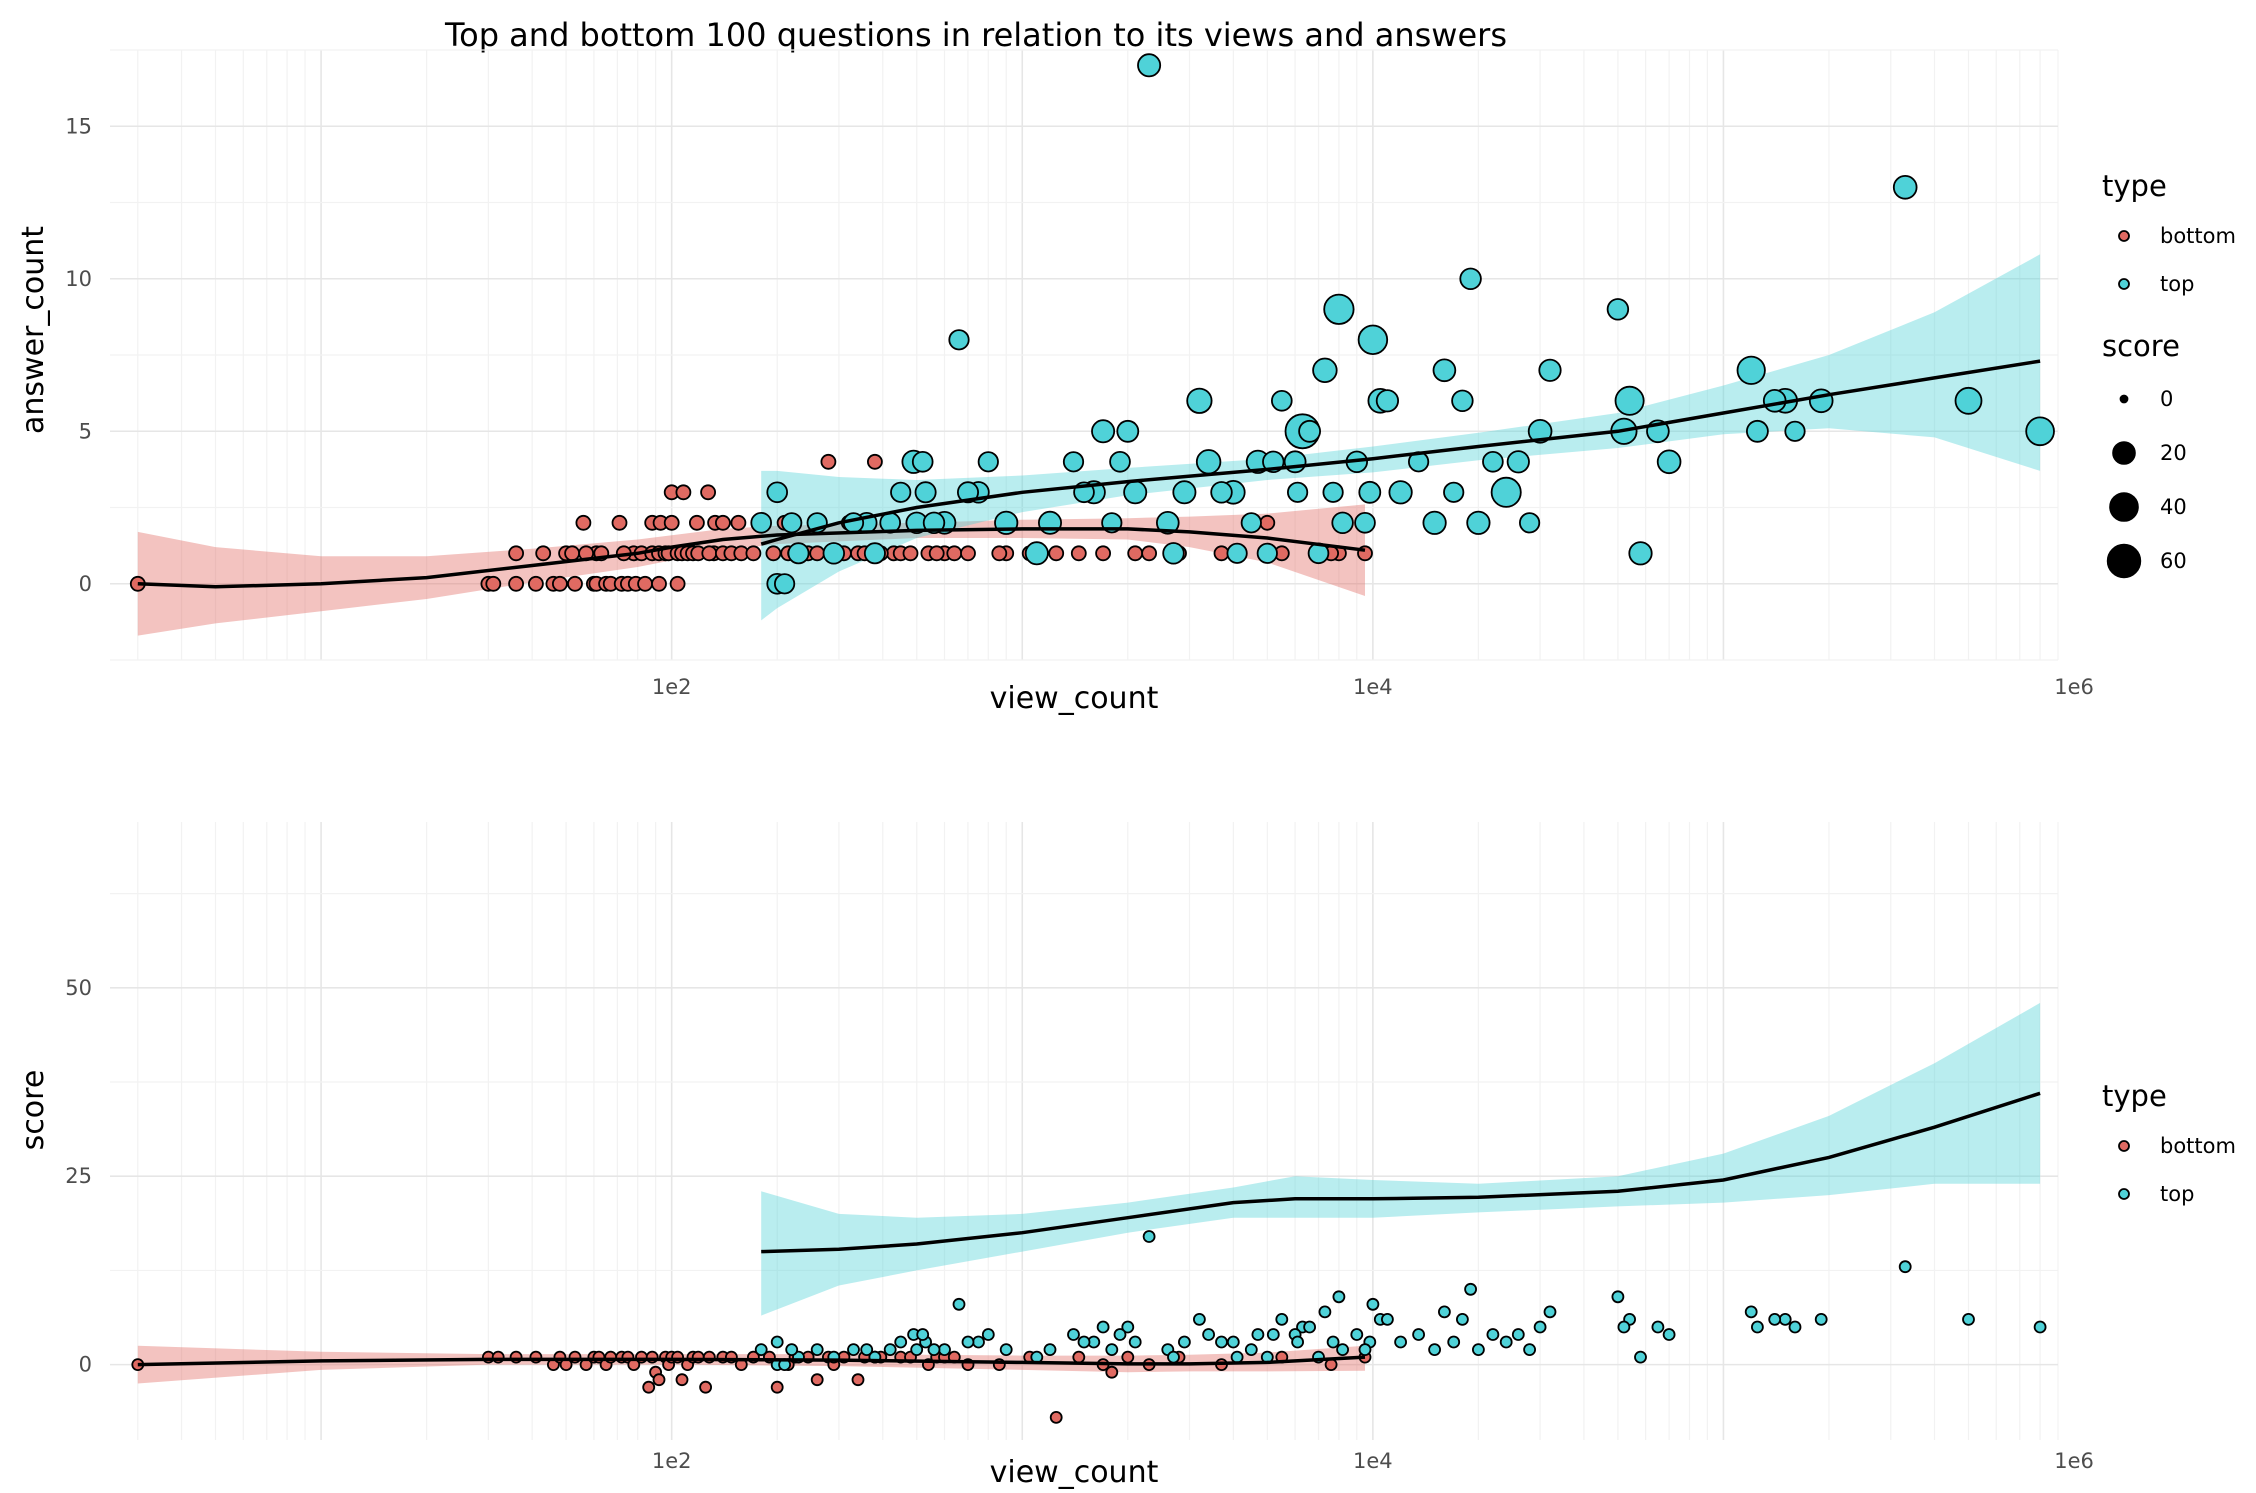 This screenshot has width=2256, height=1493. What do you see at coordinates (751, 1361) in the screenshot?
I see `bottom-smooth-line` at bounding box center [751, 1361].